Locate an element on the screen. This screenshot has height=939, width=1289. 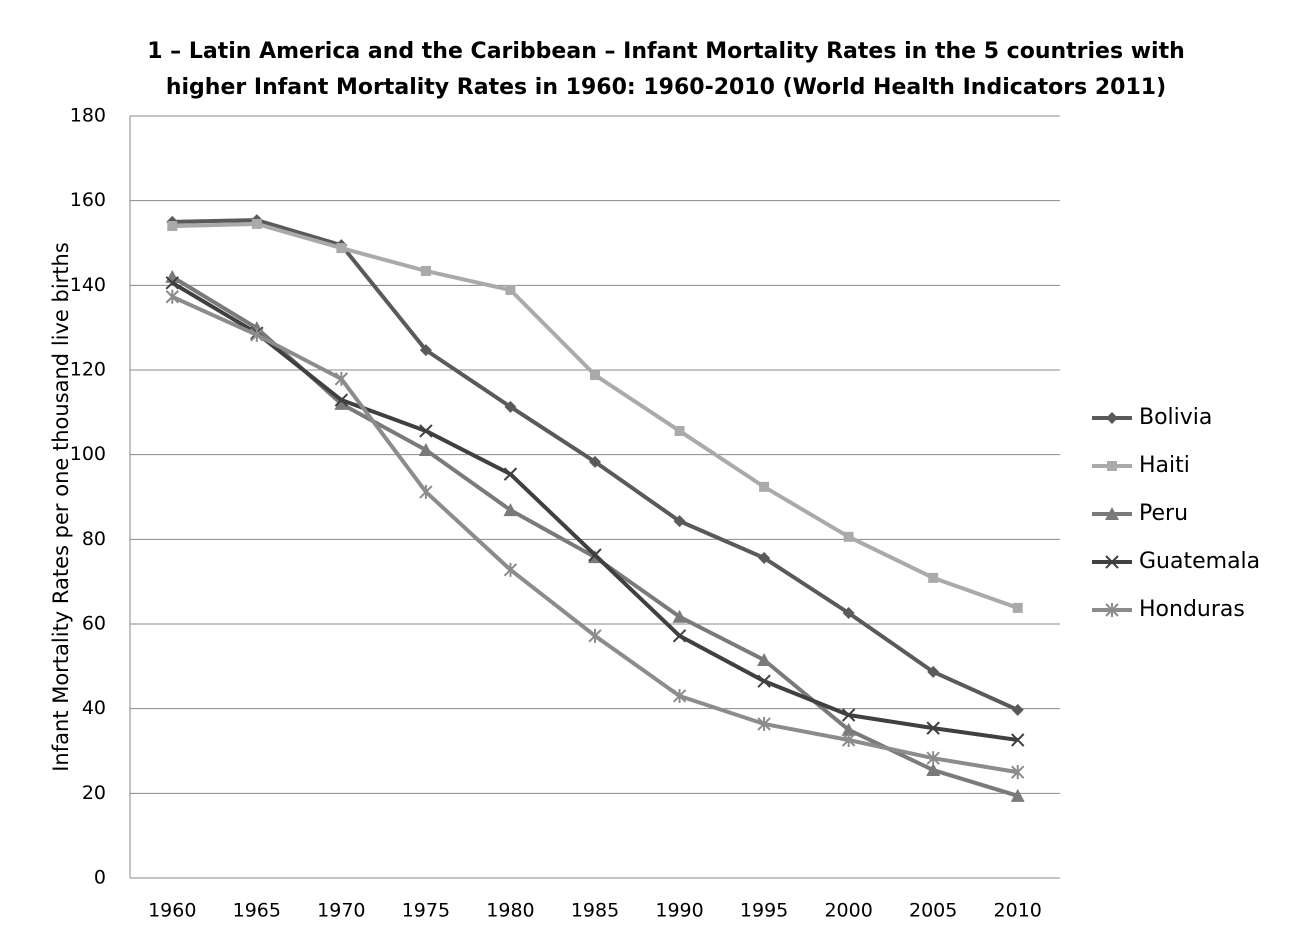
y-tick-label: 40 is located at coordinates (94, 708).